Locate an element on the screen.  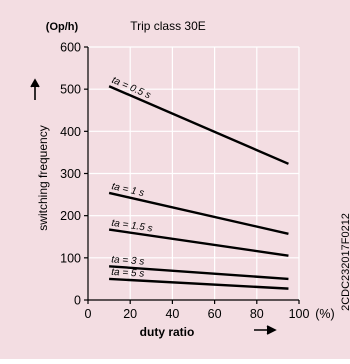
y-tick-label: 100 is located at coordinates (70, 258).